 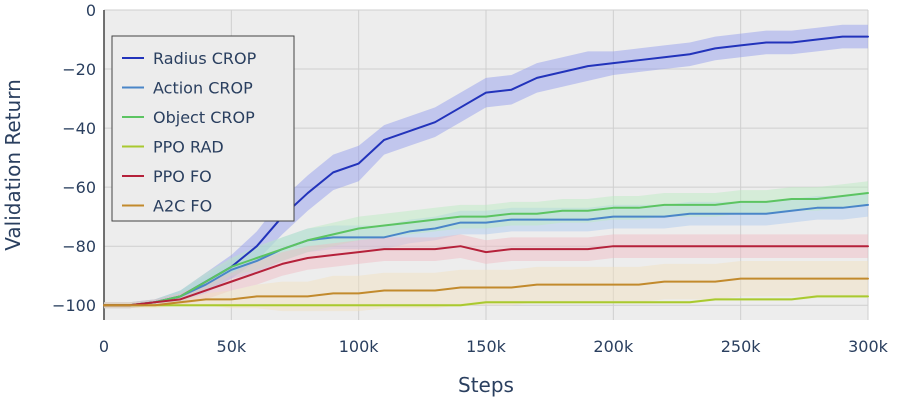 I want to click on legend-label: Action CROP, so click(x=203, y=88).